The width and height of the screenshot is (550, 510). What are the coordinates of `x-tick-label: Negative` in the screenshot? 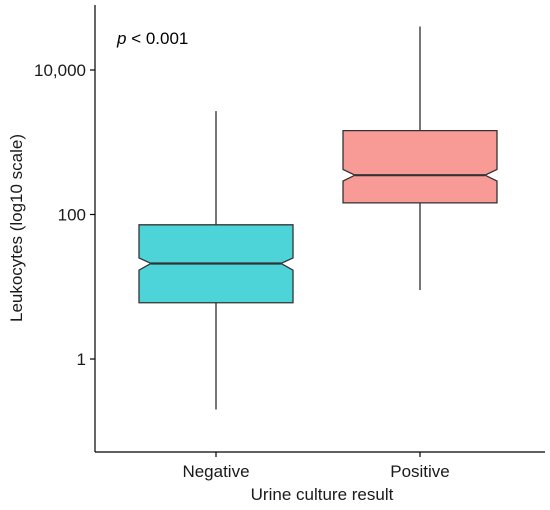 It's located at (215, 471).